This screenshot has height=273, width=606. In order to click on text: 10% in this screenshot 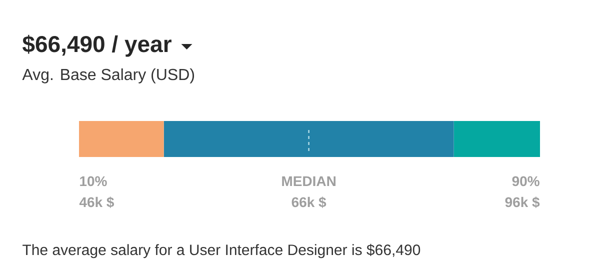, I will do `click(93, 181)`.